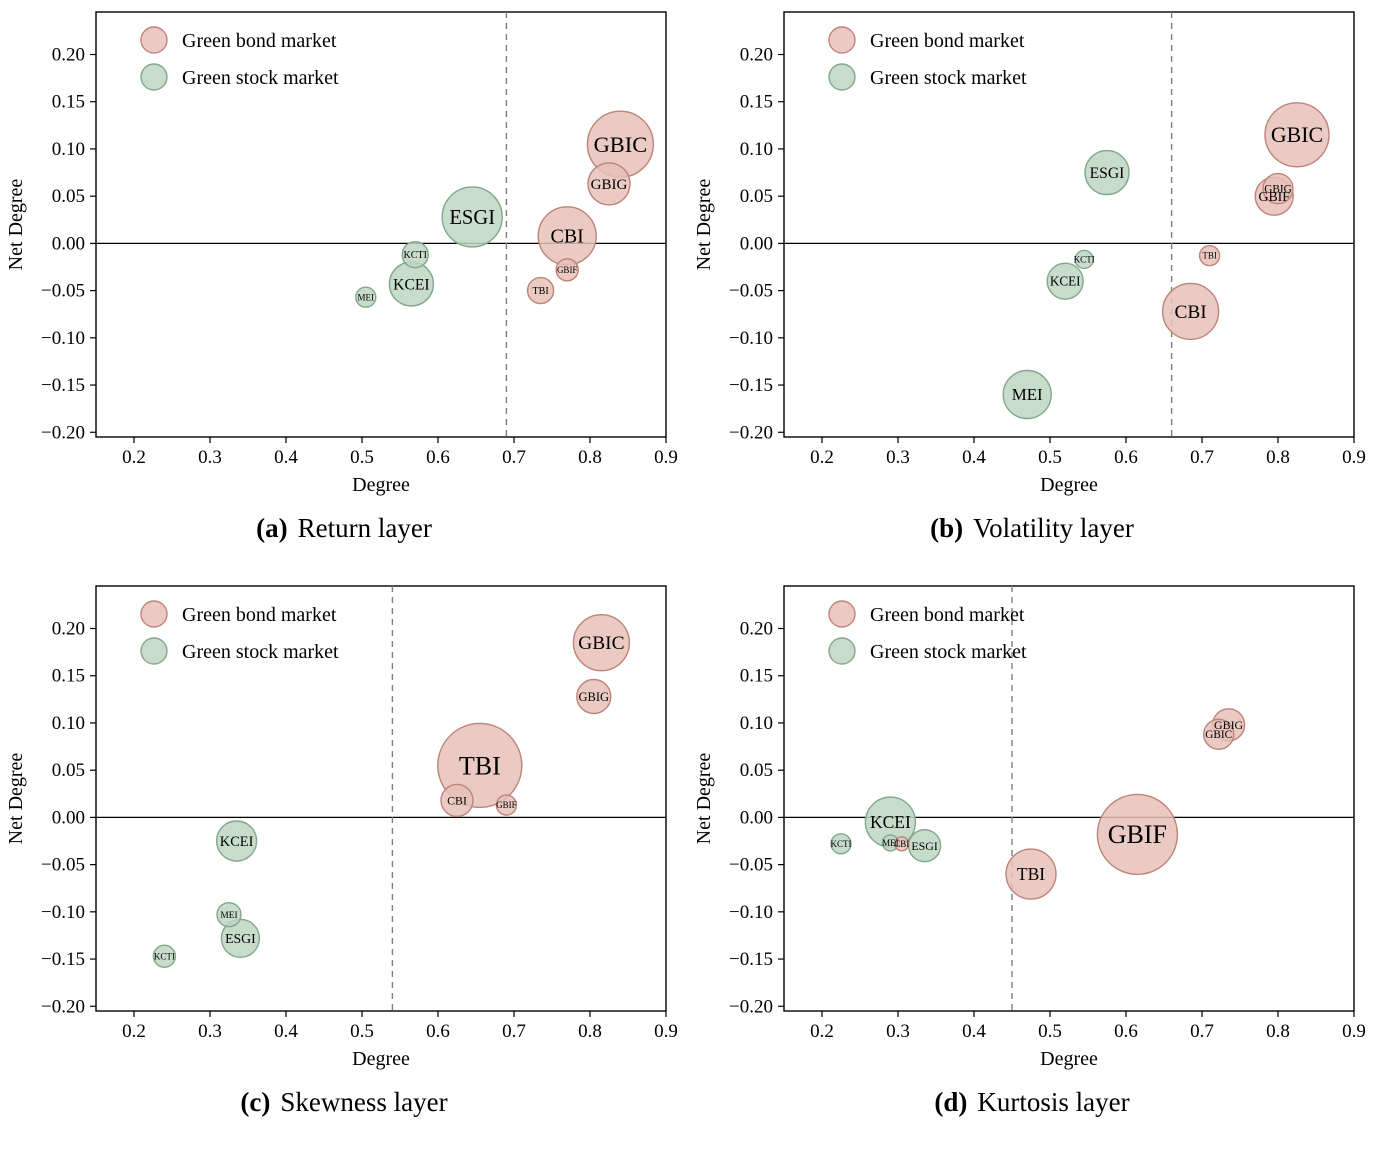 The image size is (1377, 1149). I want to click on bubble-label-GBIC: GBIC, so click(621, 144).